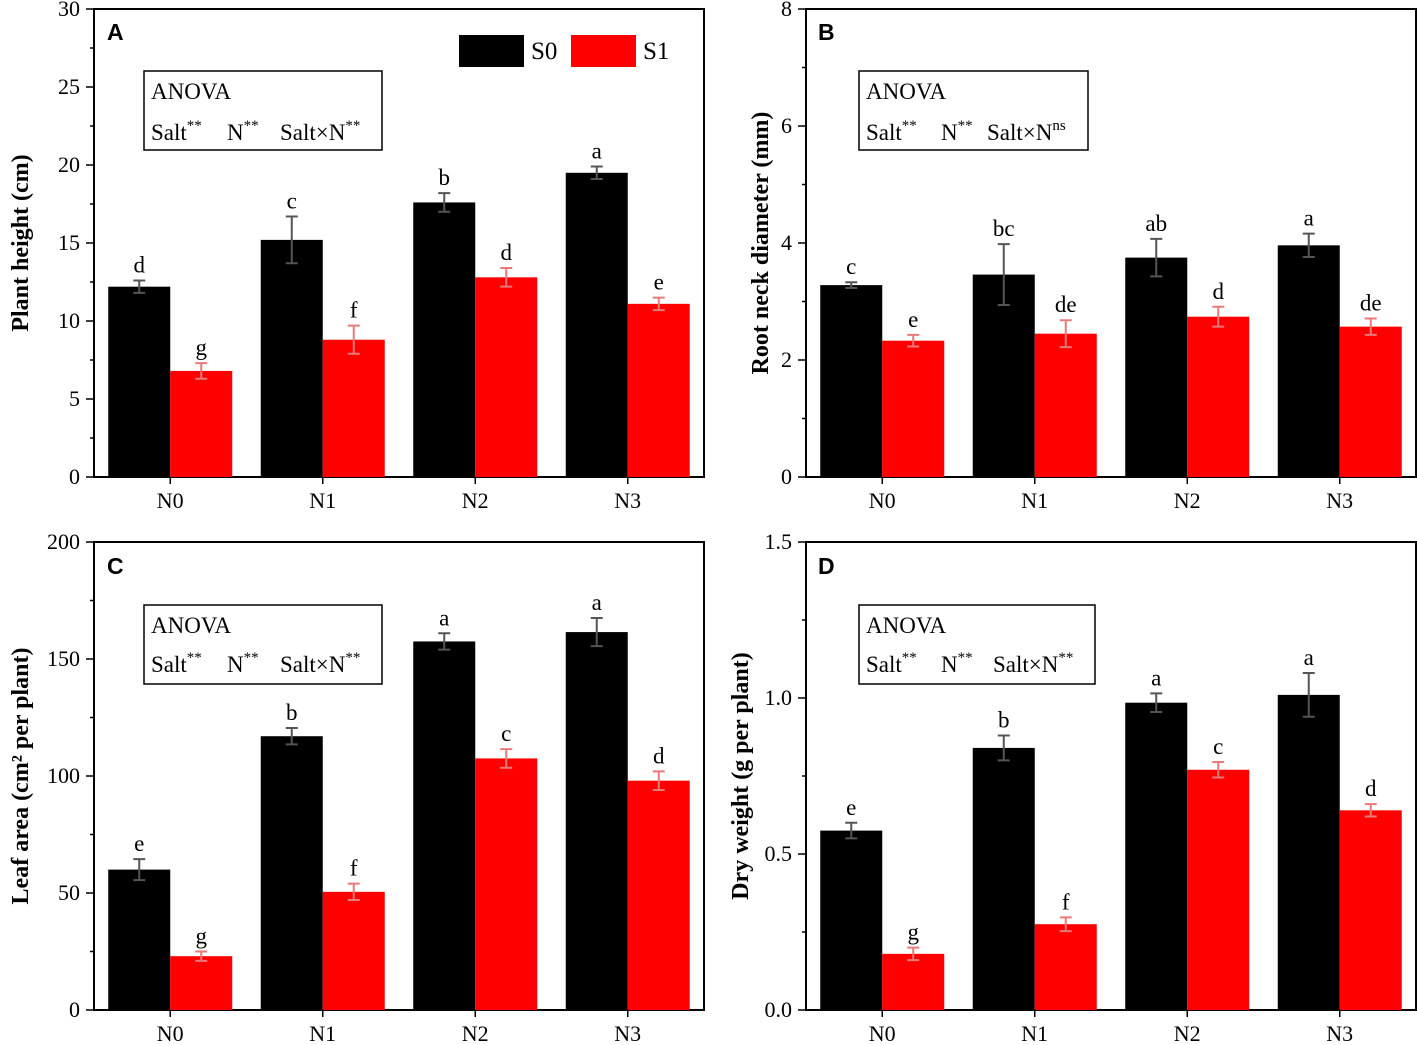 This screenshot has height=1045, width=1417. What do you see at coordinates (544, 51) in the screenshot?
I see `legend-label-s0: S0` at bounding box center [544, 51].